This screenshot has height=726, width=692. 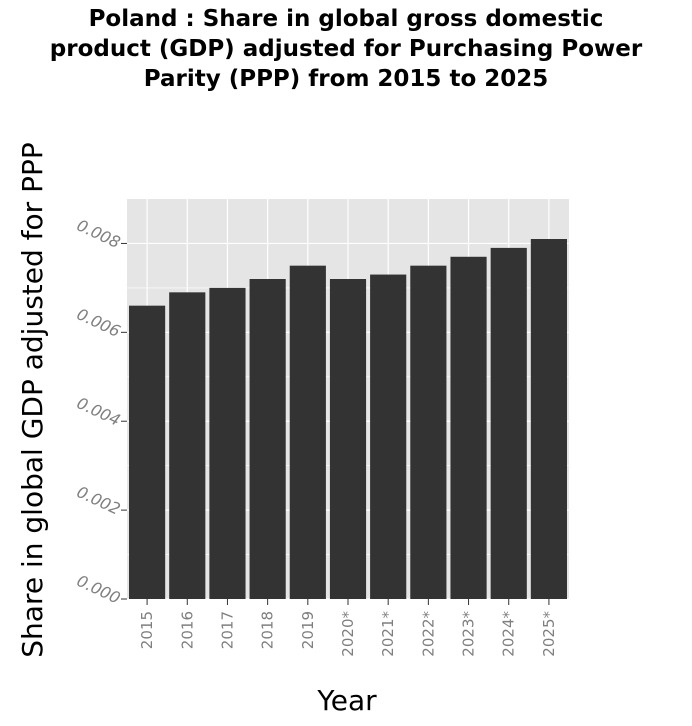 What do you see at coordinates (508, 423) in the screenshot?
I see `bar-2024*` at bounding box center [508, 423].